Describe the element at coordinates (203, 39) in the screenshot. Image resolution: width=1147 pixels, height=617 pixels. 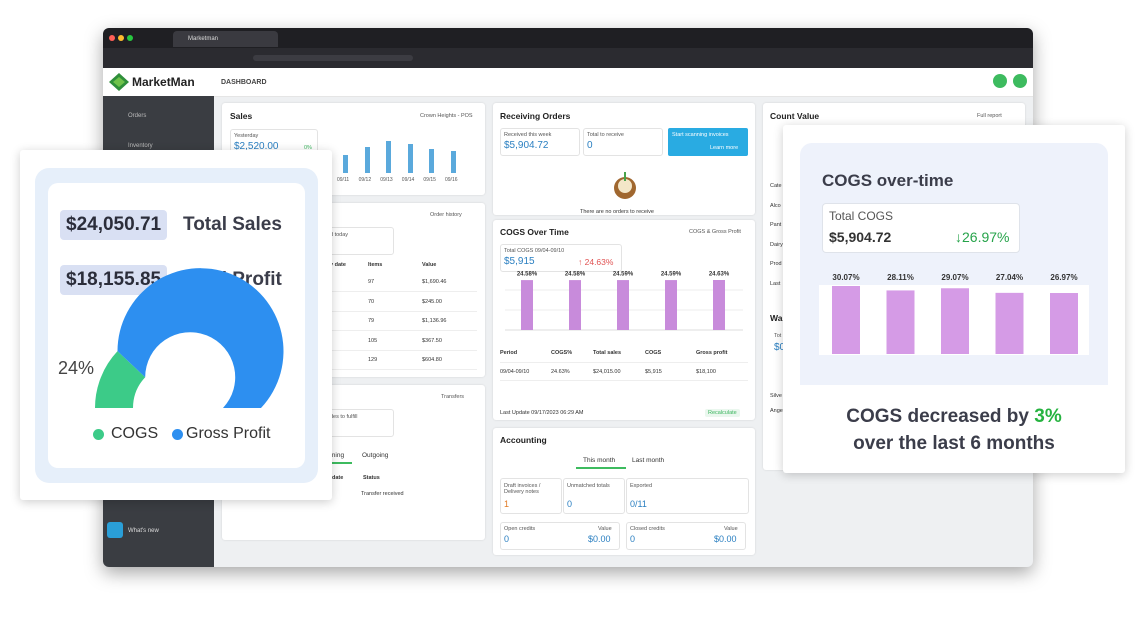
I see `tab-title: Marketman` at that location.